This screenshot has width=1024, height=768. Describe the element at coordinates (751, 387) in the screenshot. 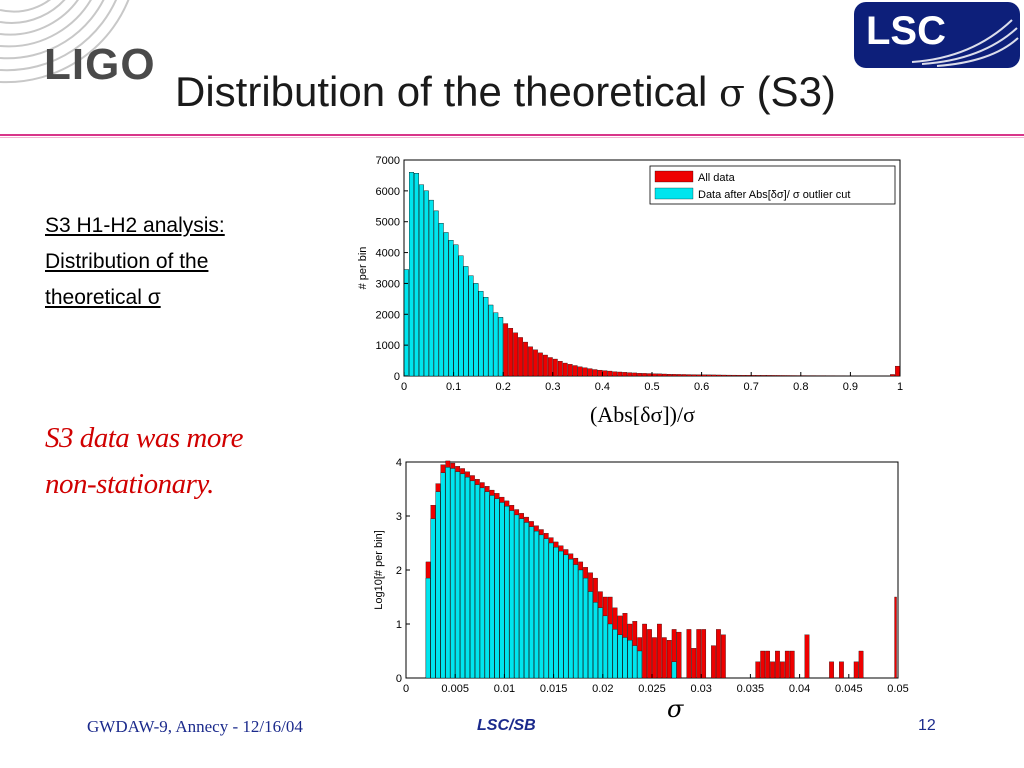

I see `top-xtick-label: 0.7` at that location.